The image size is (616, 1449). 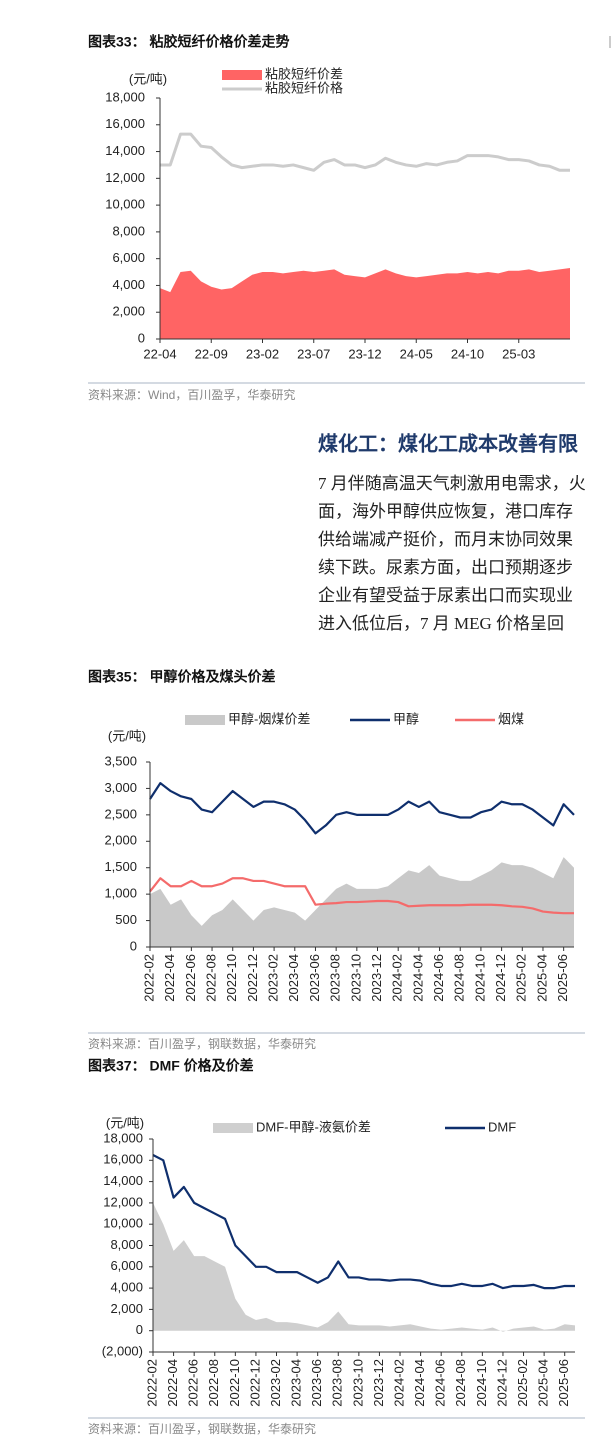 What do you see at coordinates (120, 760) in the screenshot?
I see `y-tick-label: 3,500` at bounding box center [120, 760].